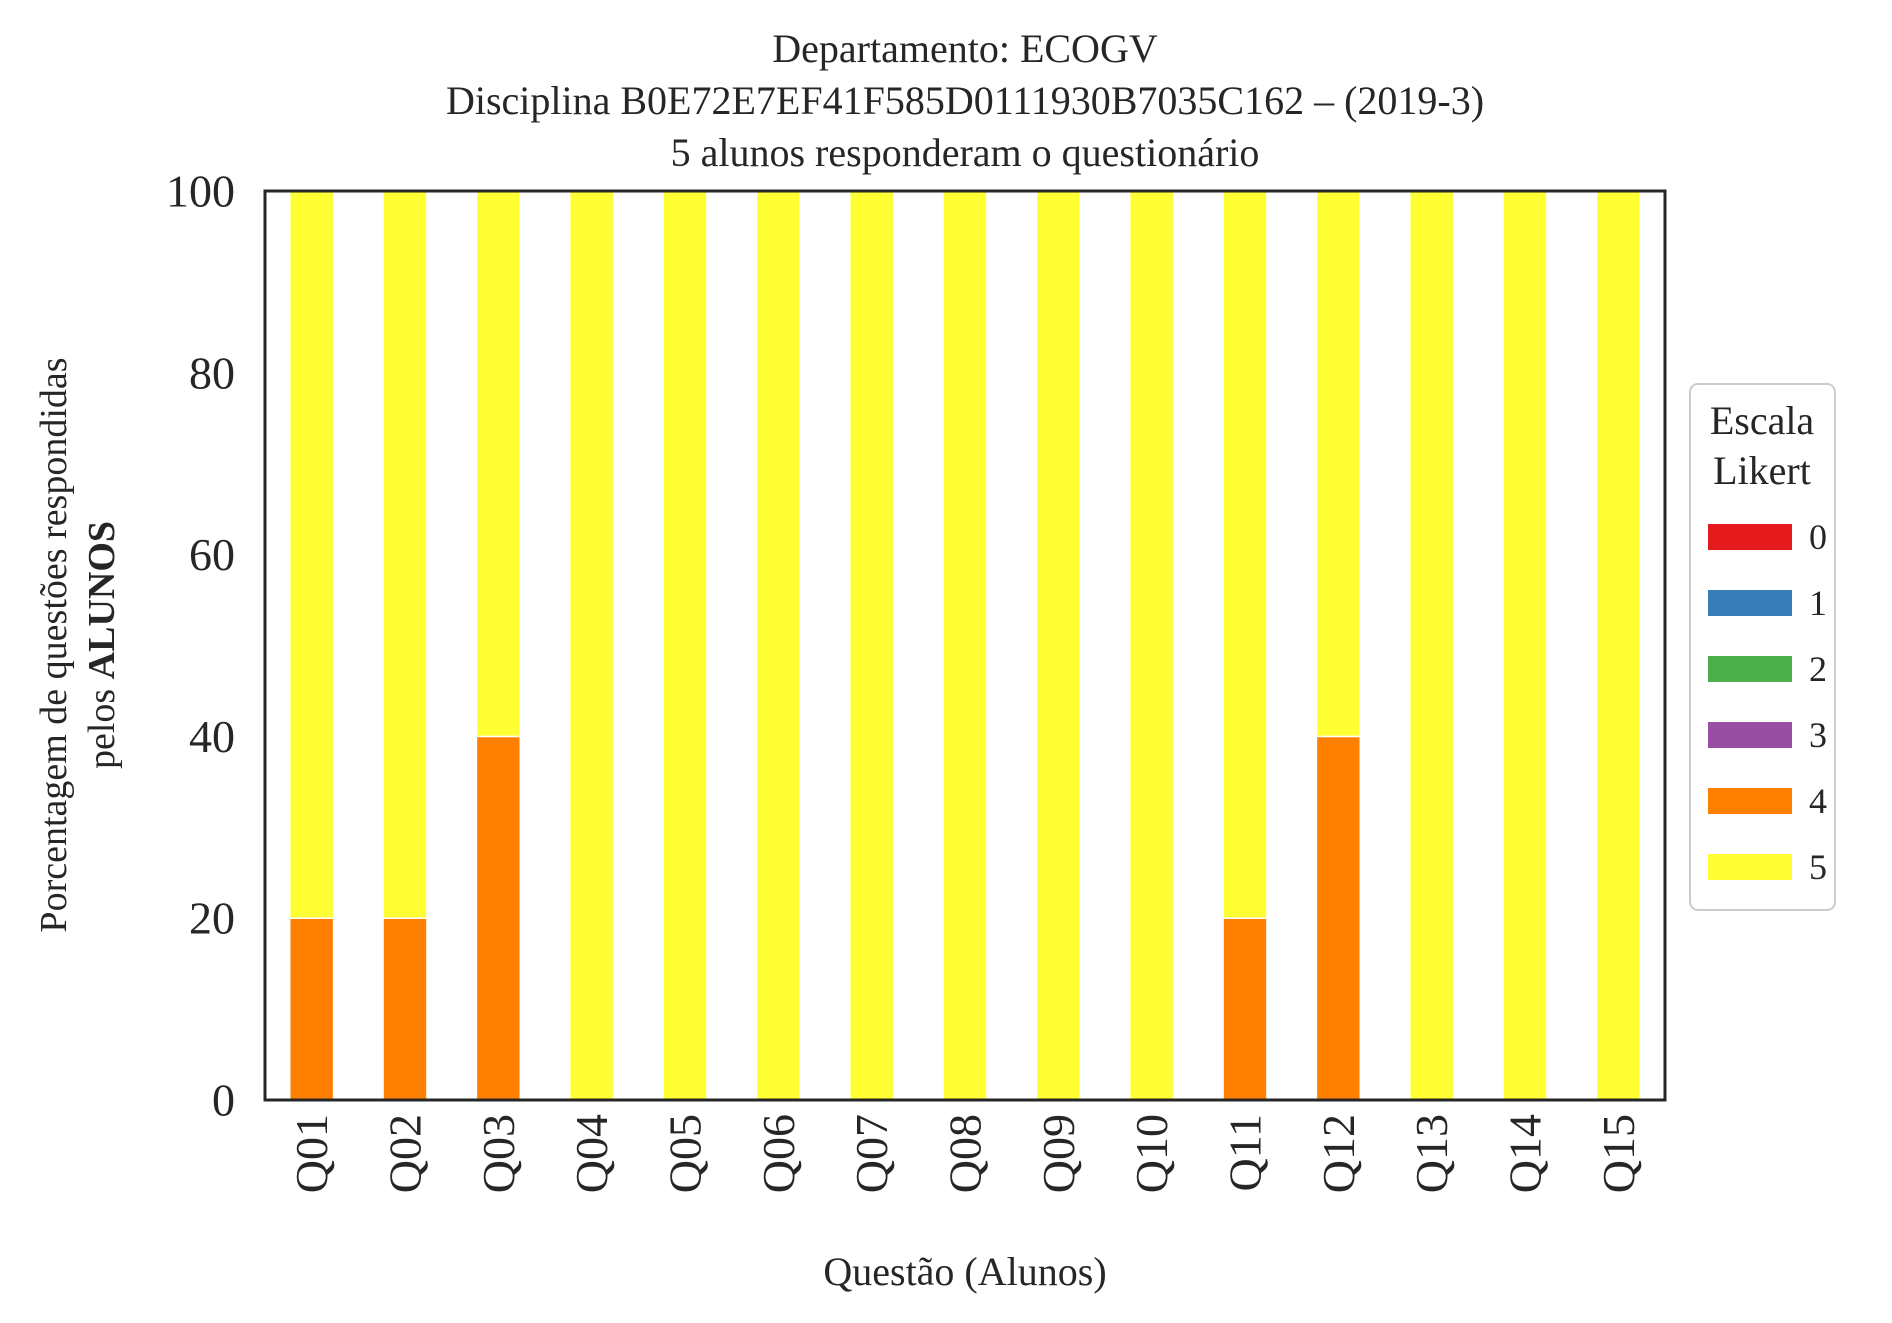 The image size is (1892, 1323). Describe the element at coordinates (311, 1153) in the screenshot. I see `x-tick-label-Q01: Q01` at that location.